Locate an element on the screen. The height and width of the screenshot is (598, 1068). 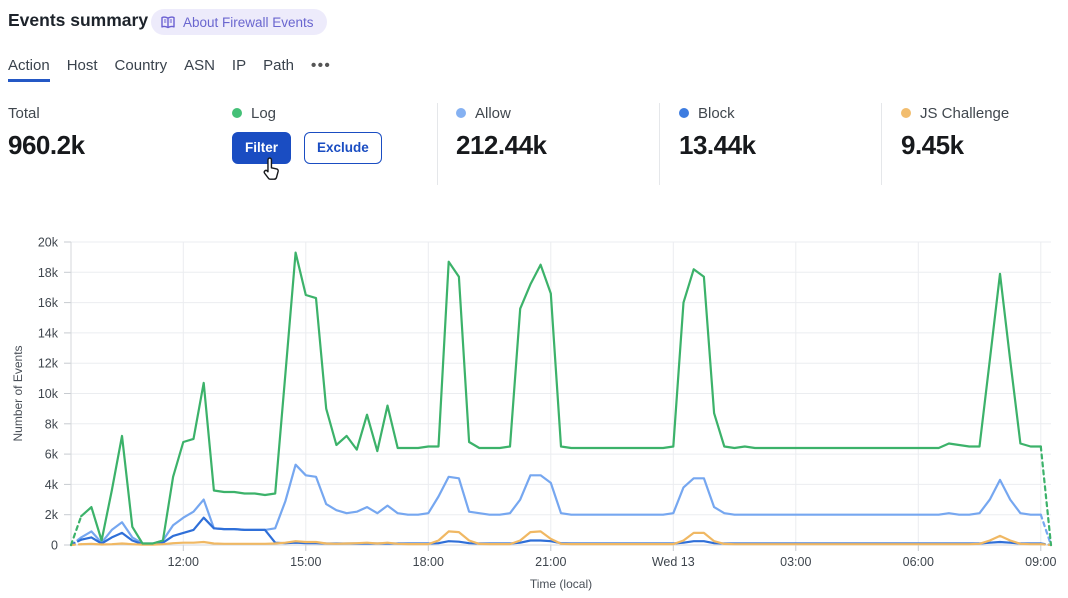
stat-card-total: Total 960.2k is located at coordinates (46, 132).